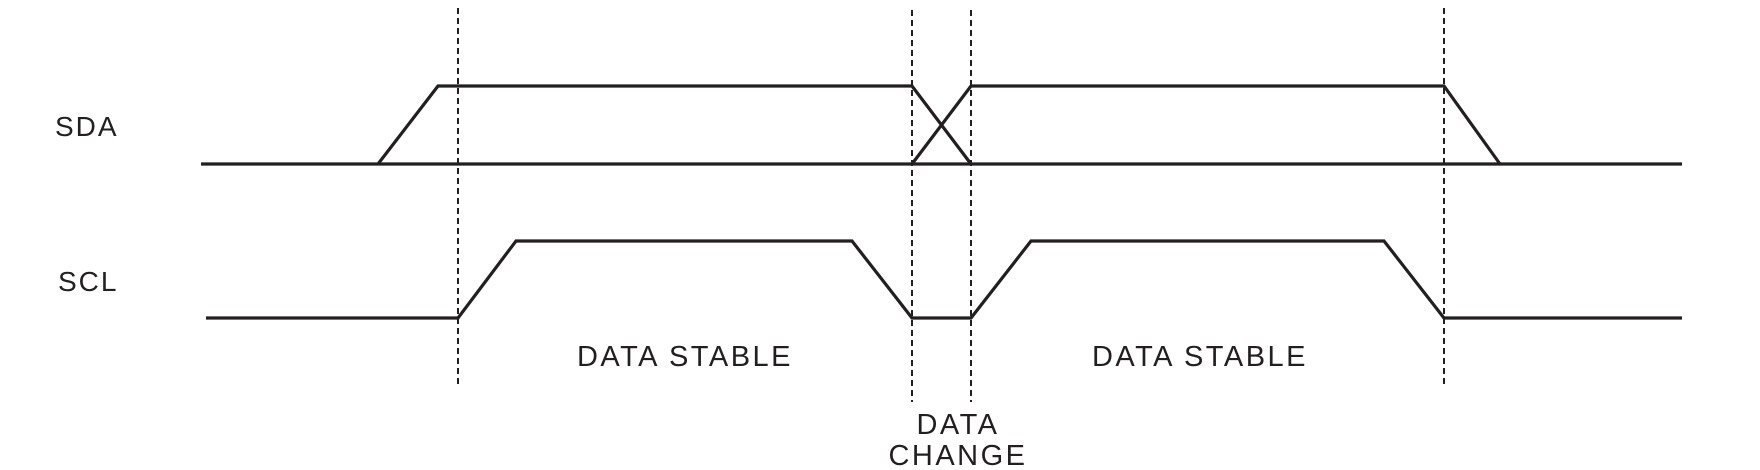 Image resolution: width=1760 pixels, height=470 pixels. What do you see at coordinates (957, 455) in the screenshot?
I see `data-change-label-line2: CHANGE` at bounding box center [957, 455].